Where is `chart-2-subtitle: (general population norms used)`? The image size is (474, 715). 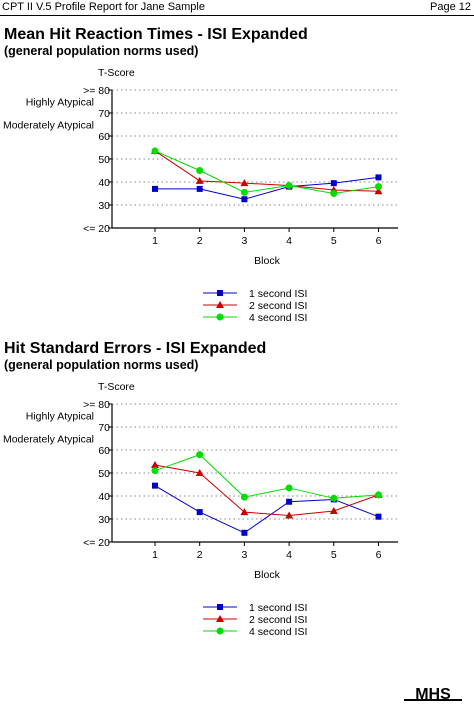
chart-2-subtitle: (general population norms used) is located at coordinates (101, 365).